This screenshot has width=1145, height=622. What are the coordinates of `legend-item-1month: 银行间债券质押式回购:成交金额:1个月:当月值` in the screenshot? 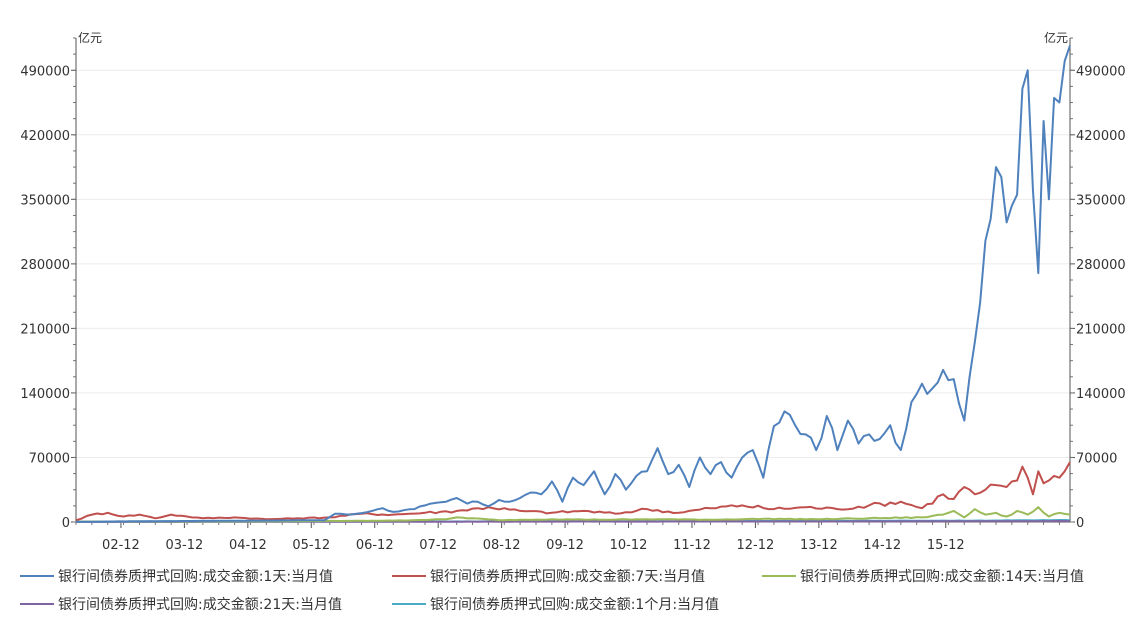 It's located at (555, 604).